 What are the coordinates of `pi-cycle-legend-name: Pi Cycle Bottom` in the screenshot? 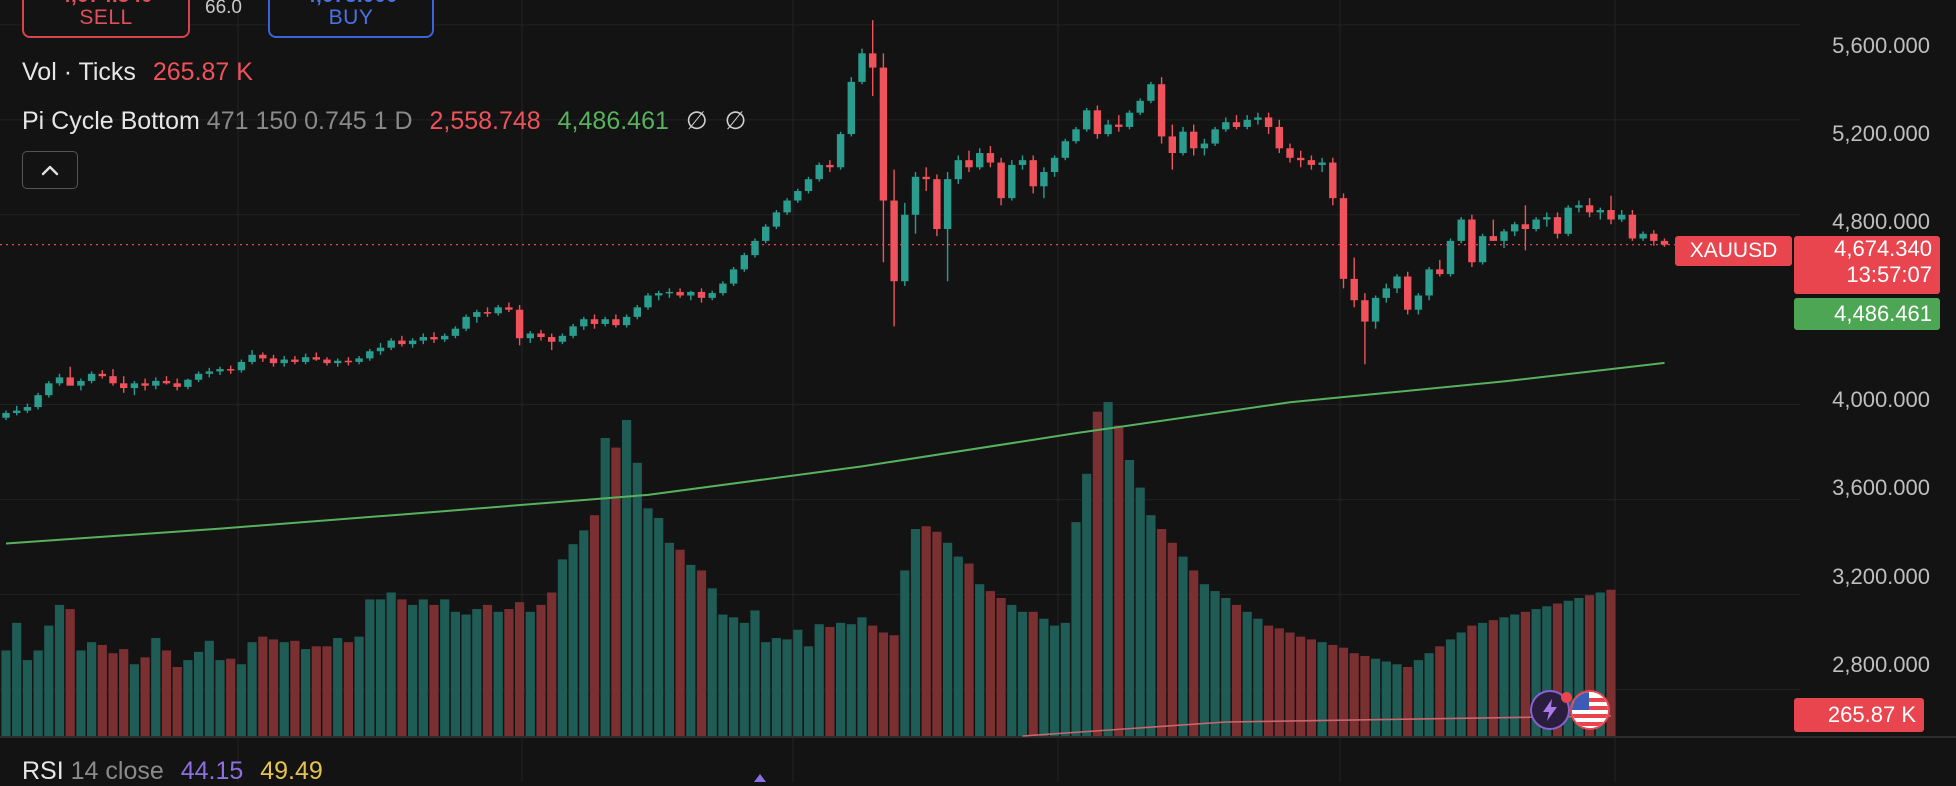 It's located at (111, 121).